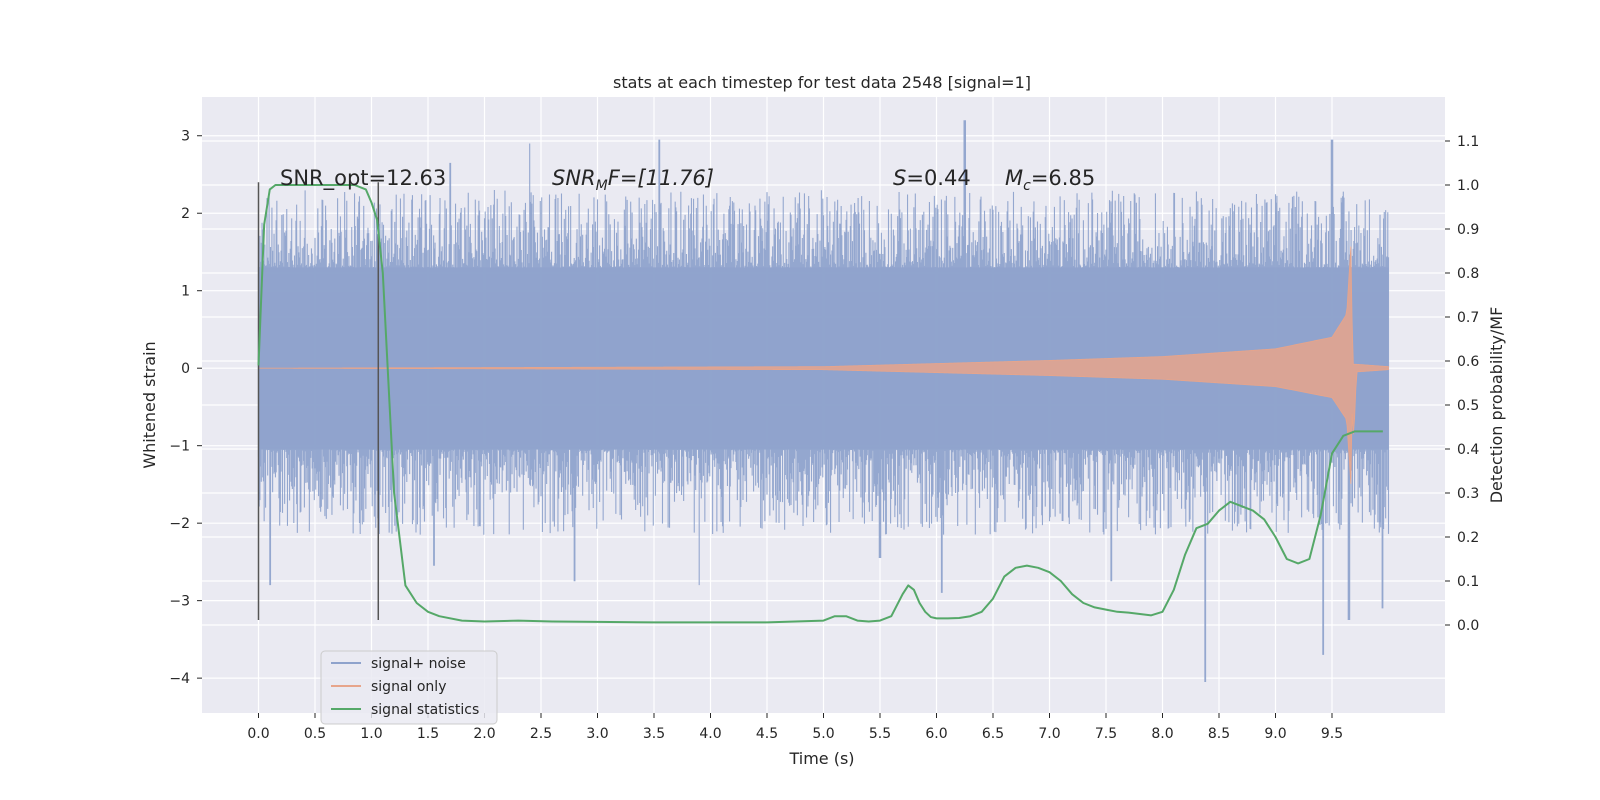 This screenshot has height=800, width=1600. I want to click on y-right-tick-label: 1.1, so click(1468, 142).